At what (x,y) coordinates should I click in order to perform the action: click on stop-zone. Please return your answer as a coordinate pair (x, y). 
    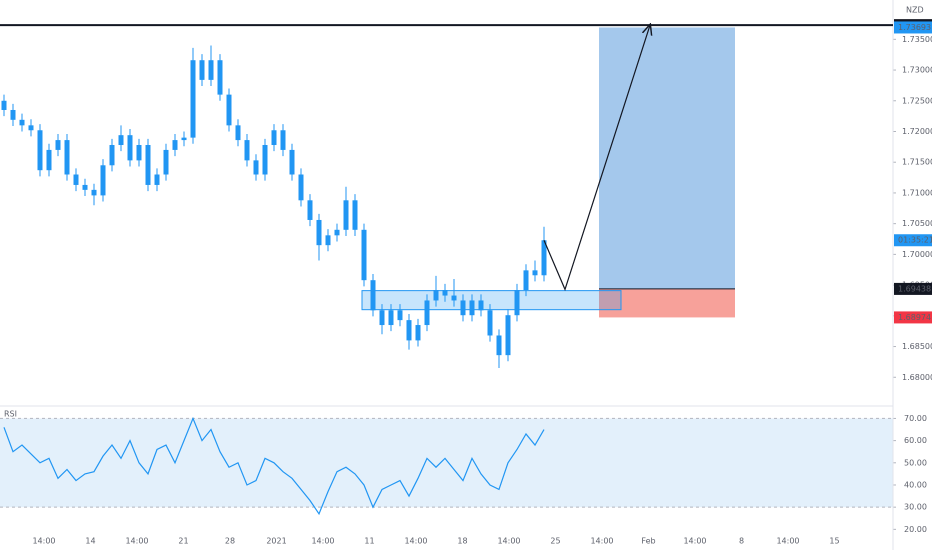
    Looking at the image, I should click on (667, 303).